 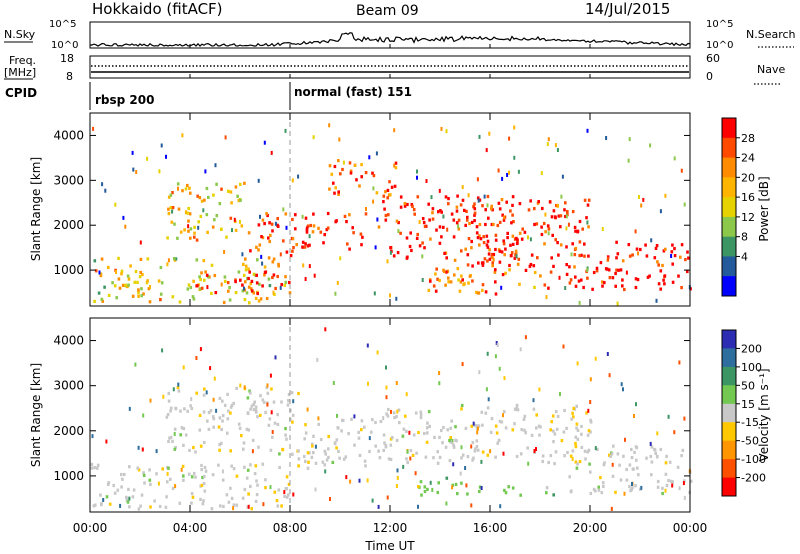 What do you see at coordinates (36, 415) in the screenshot?
I see `velocity-ylabel: Slant Range [km]` at bounding box center [36, 415].